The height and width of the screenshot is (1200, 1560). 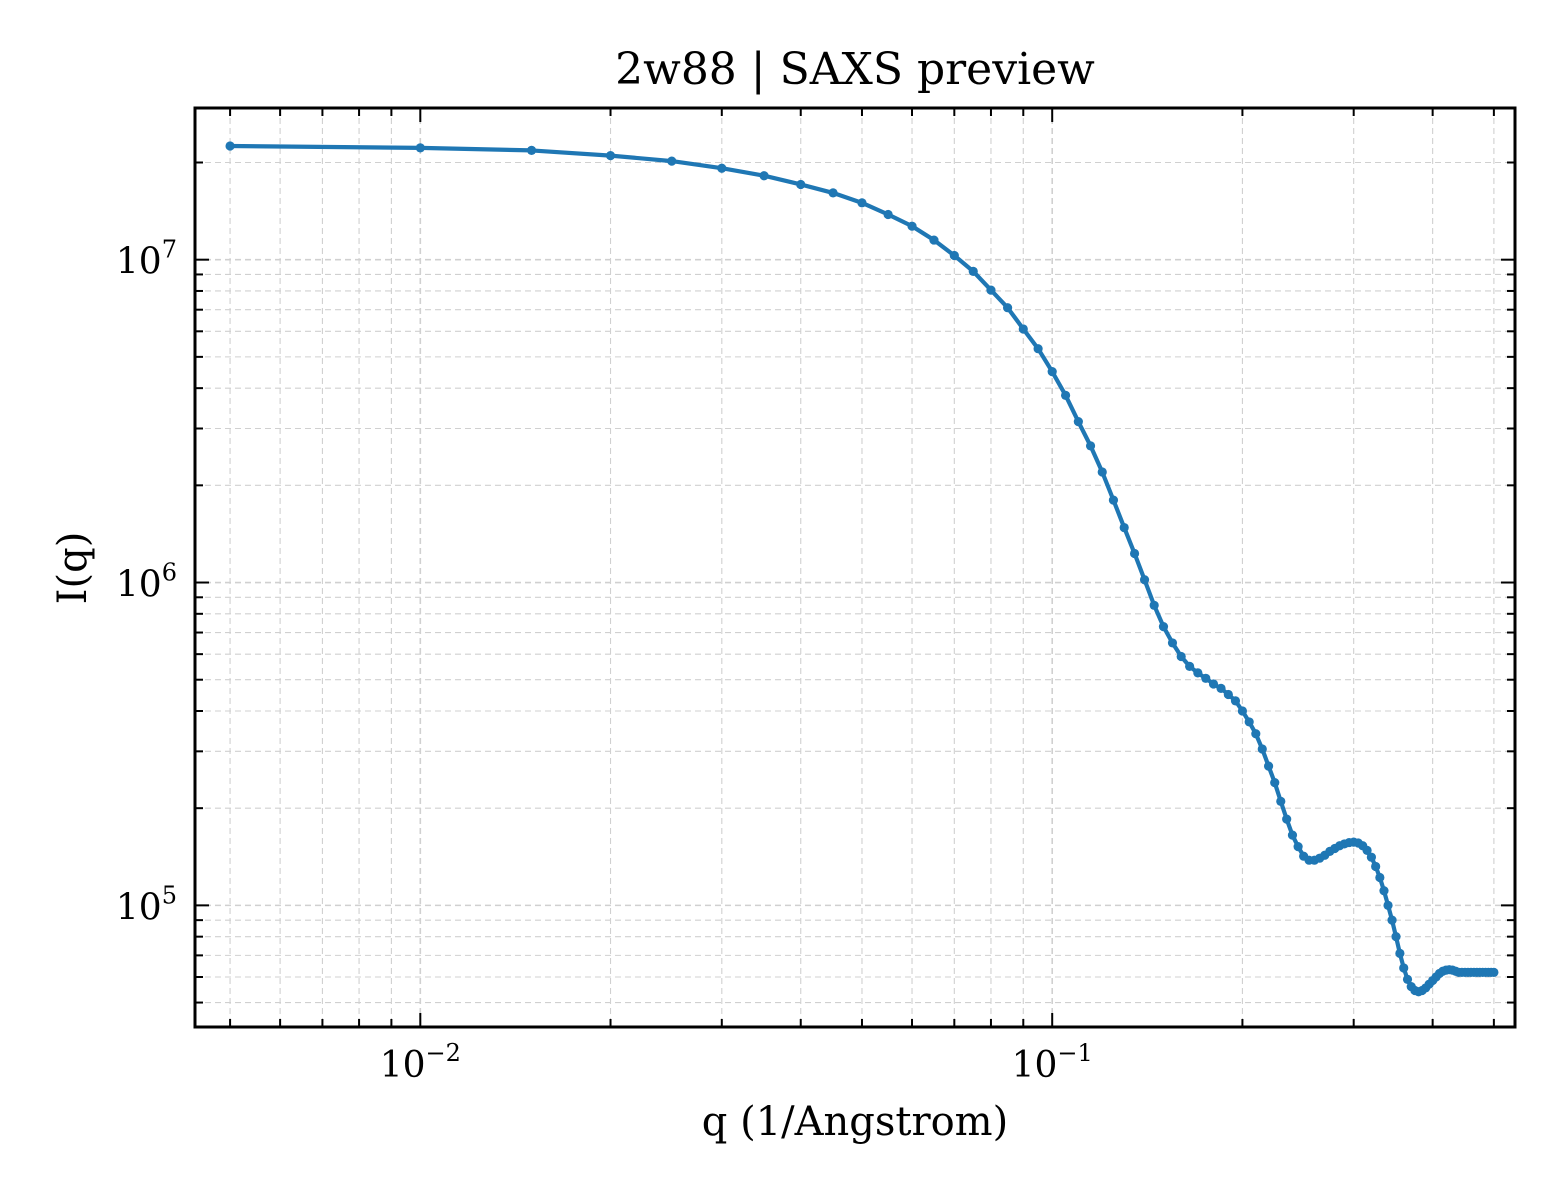 What do you see at coordinates (169, 250) in the screenshot?
I see `y-tick-exponent: 7` at bounding box center [169, 250].